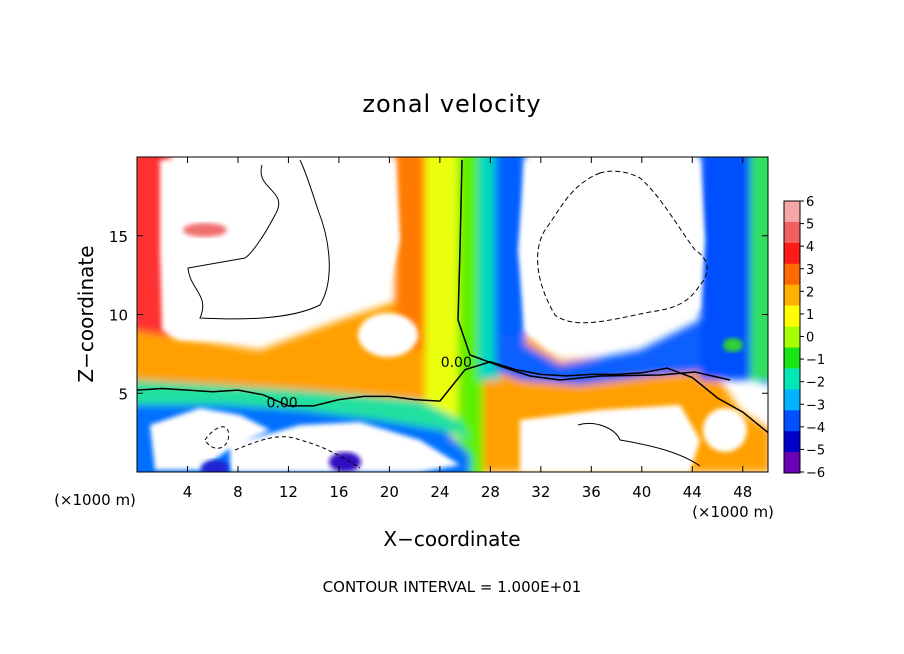 The height and width of the screenshot is (654, 904). I want to click on colorbar-label: 6, so click(810, 202).